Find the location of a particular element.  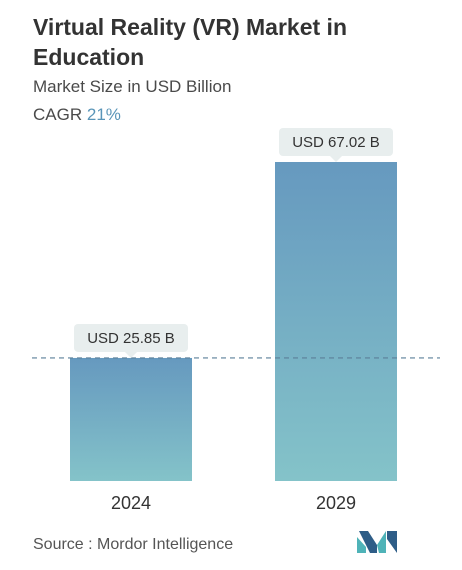

source-note: Source : Mordor Intelligence is located at coordinates (133, 544).